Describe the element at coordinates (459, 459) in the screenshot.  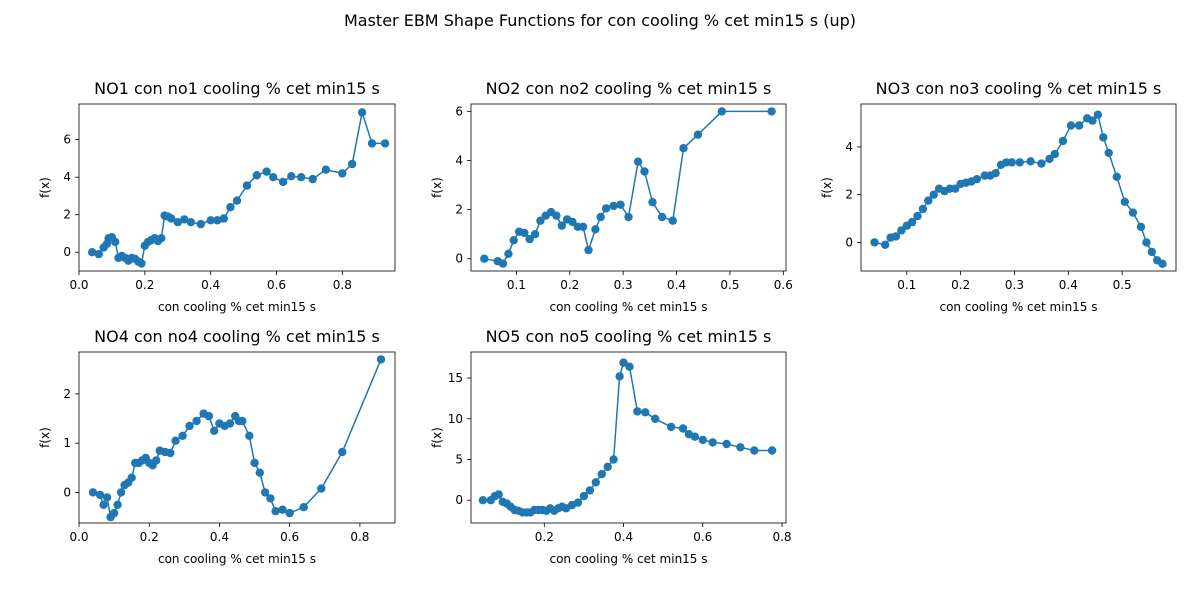
I see `y-tick-label: 5` at that location.